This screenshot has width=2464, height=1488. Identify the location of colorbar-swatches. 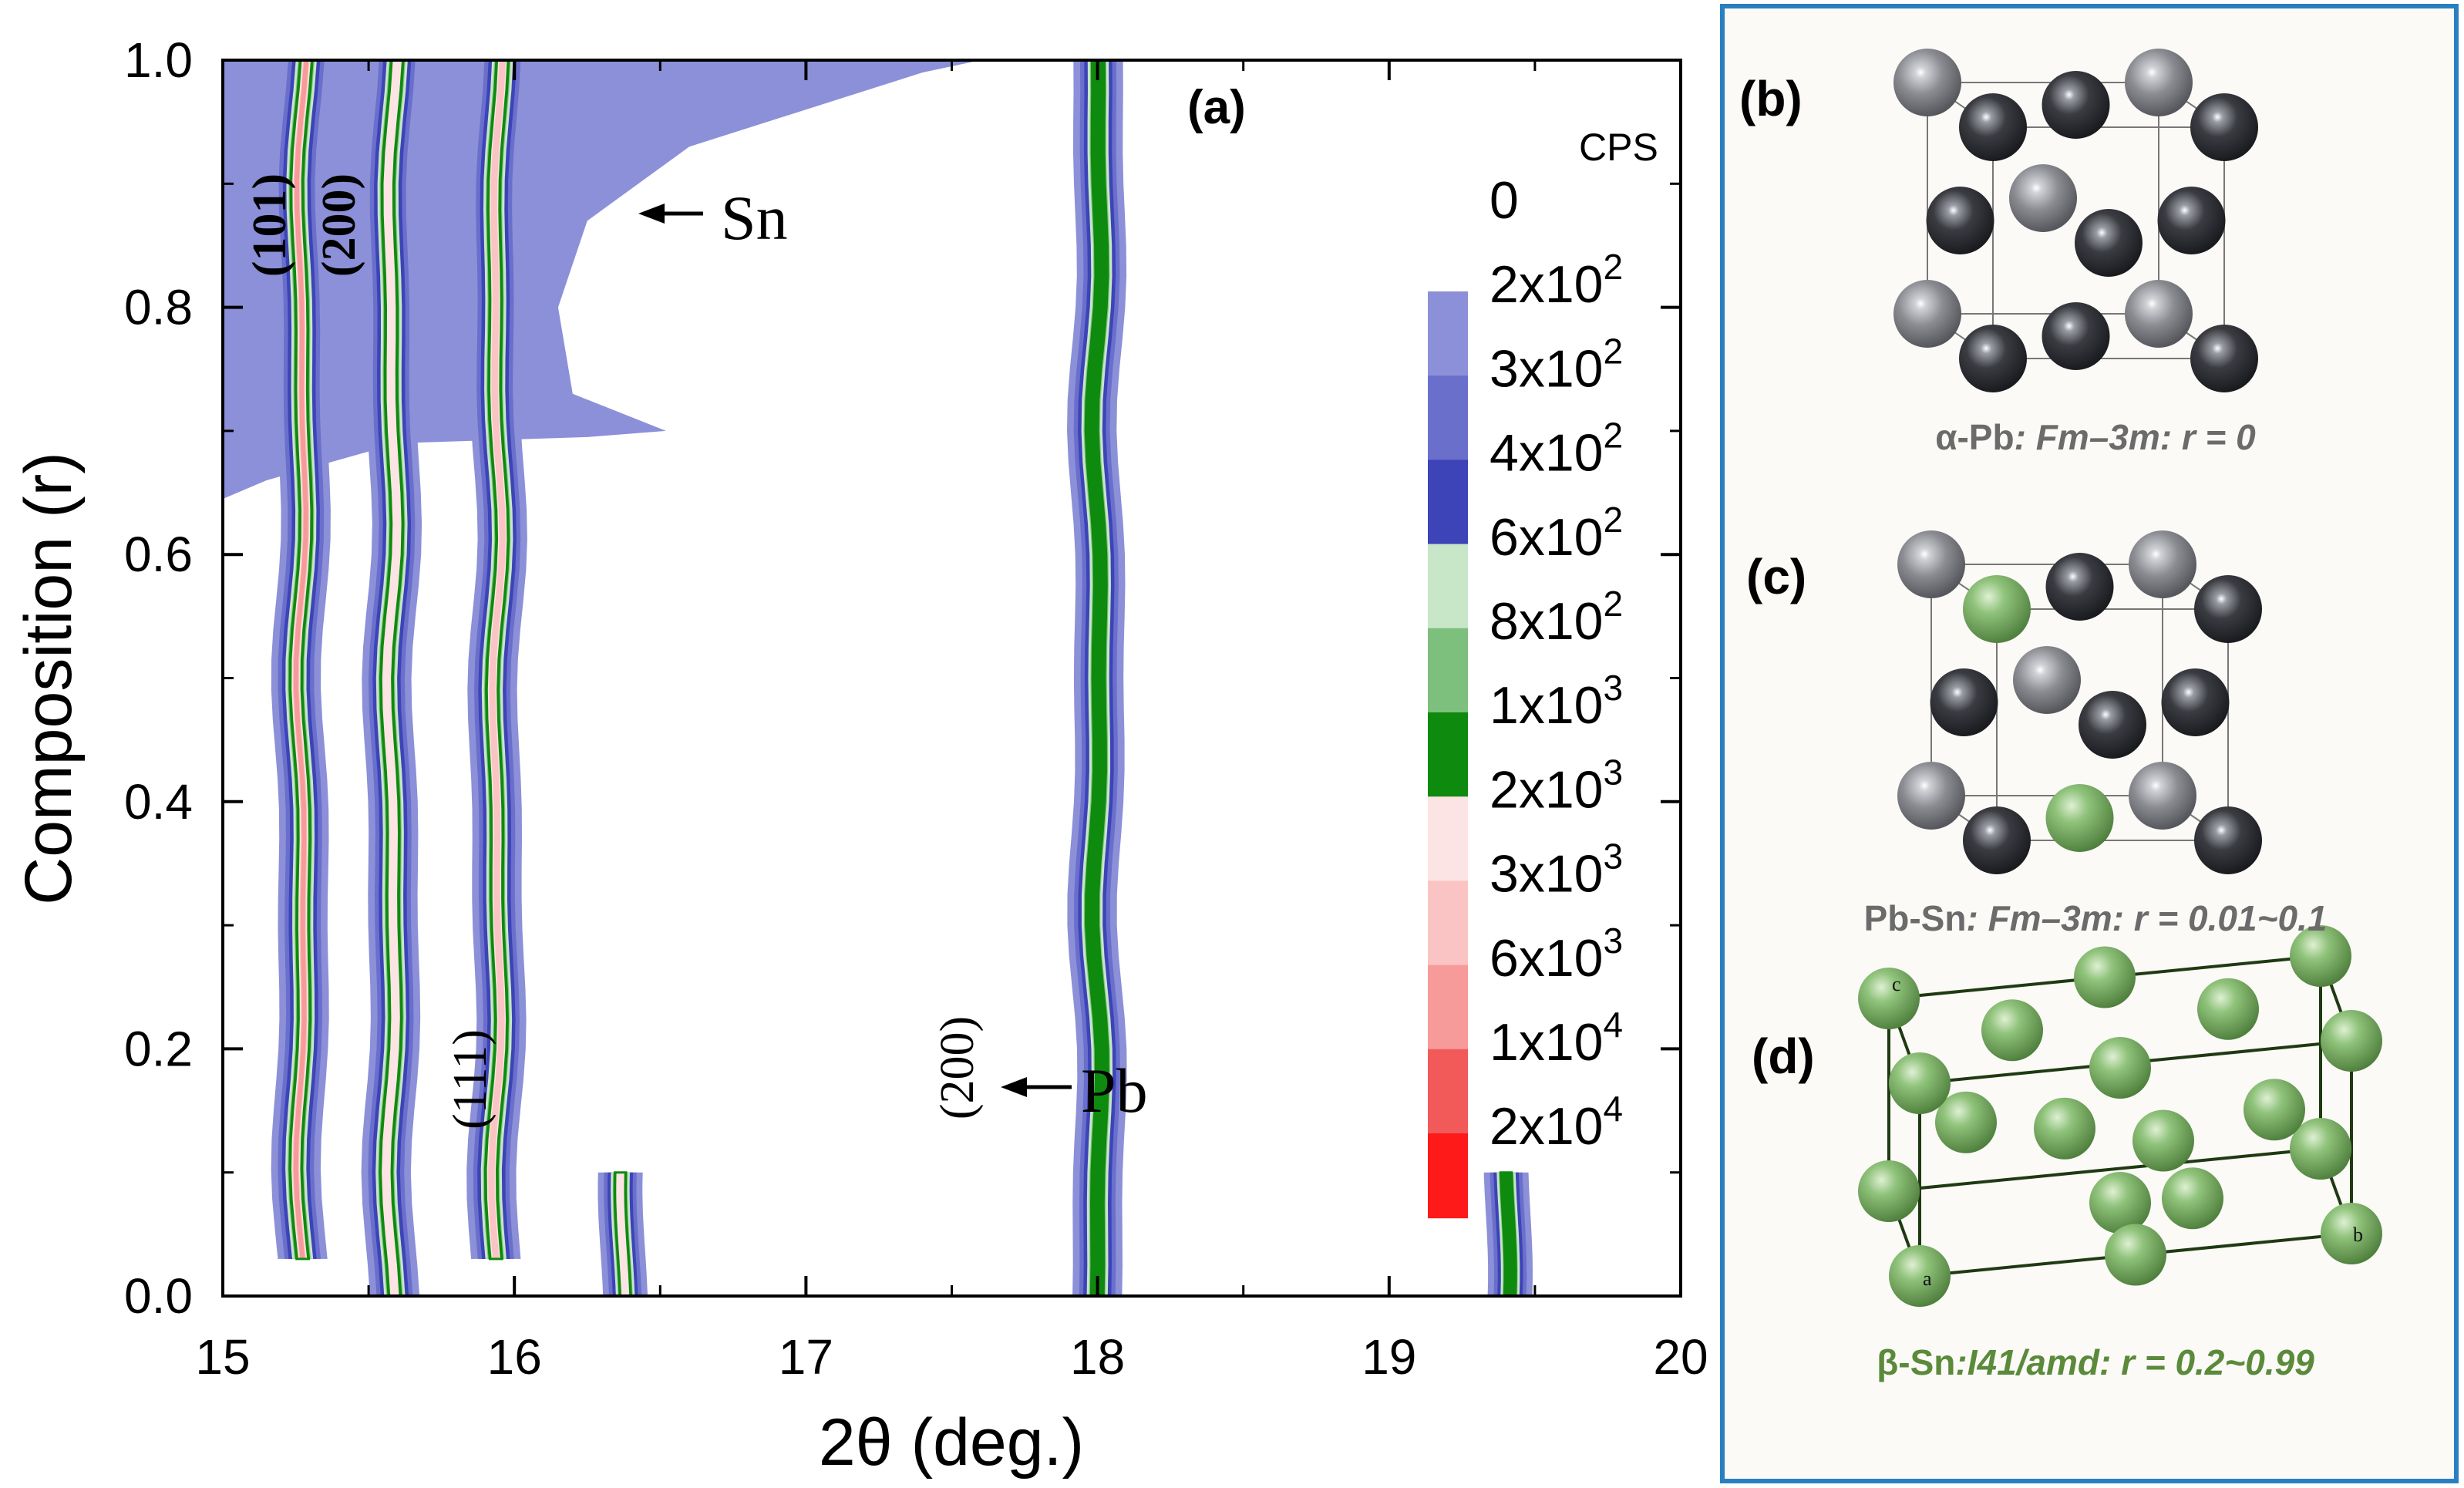
(1448, 755).